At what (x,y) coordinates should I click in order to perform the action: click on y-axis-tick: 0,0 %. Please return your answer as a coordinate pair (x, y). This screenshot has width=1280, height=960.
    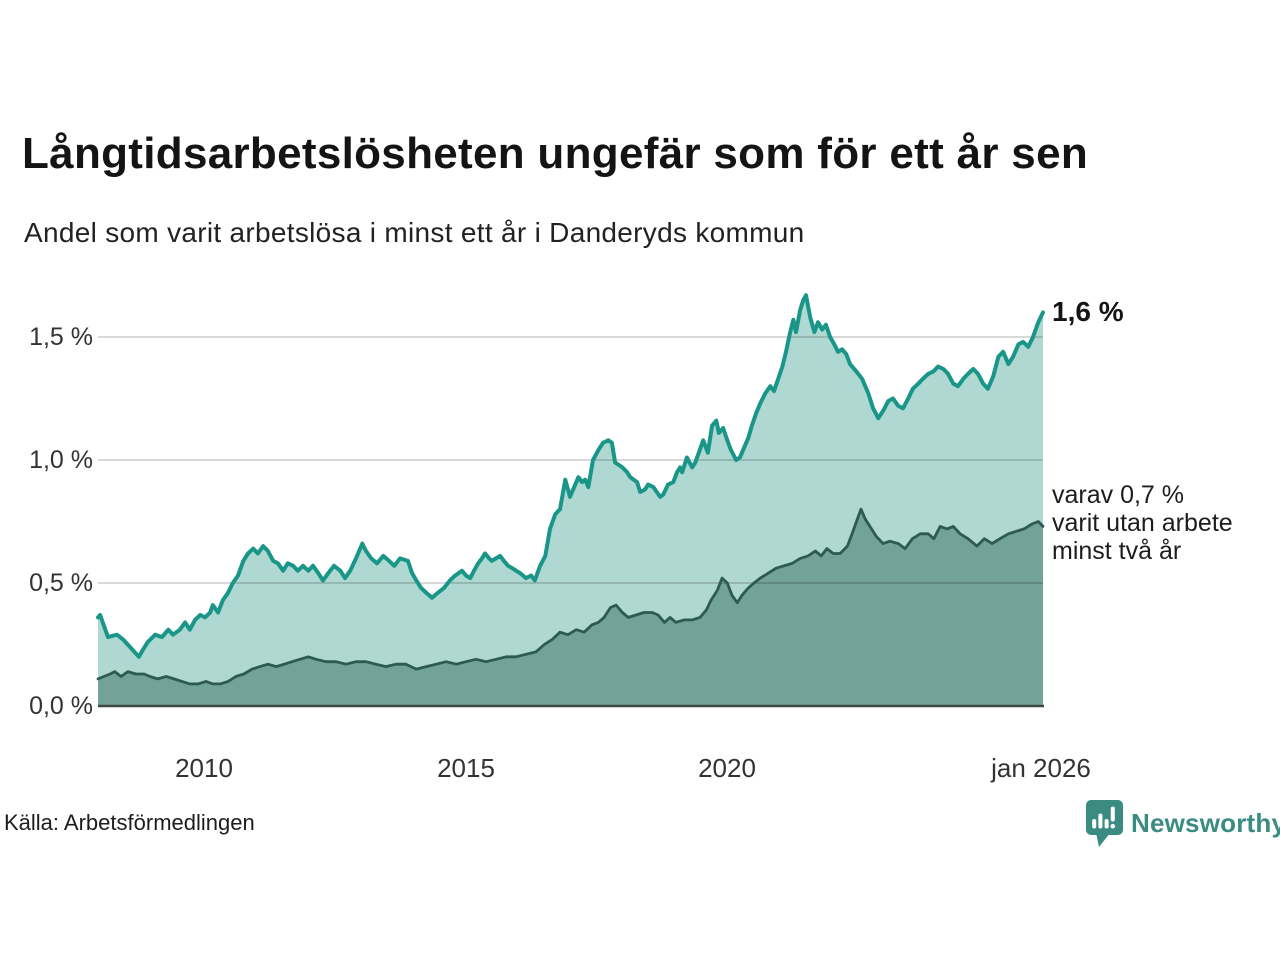
    Looking at the image, I should click on (61, 706).